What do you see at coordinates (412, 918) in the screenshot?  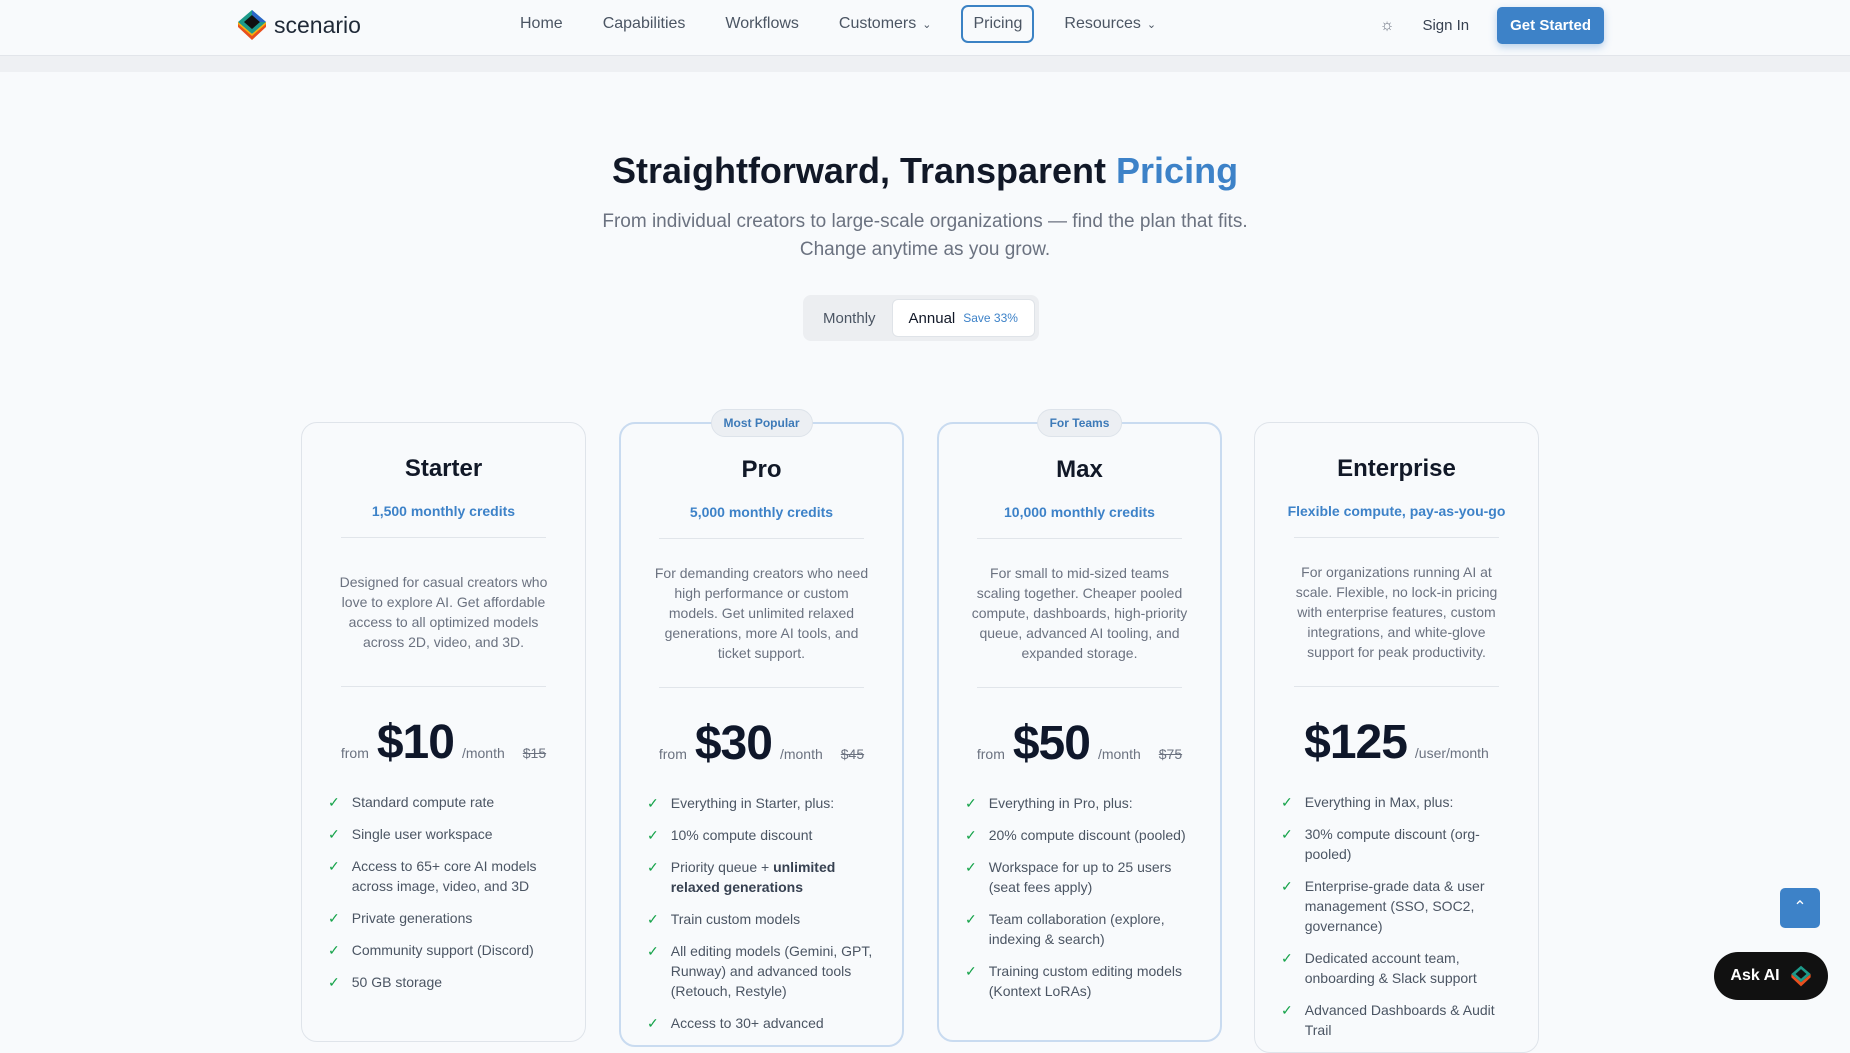 I see `feature-text: Private generations` at bounding box center [412, 918].